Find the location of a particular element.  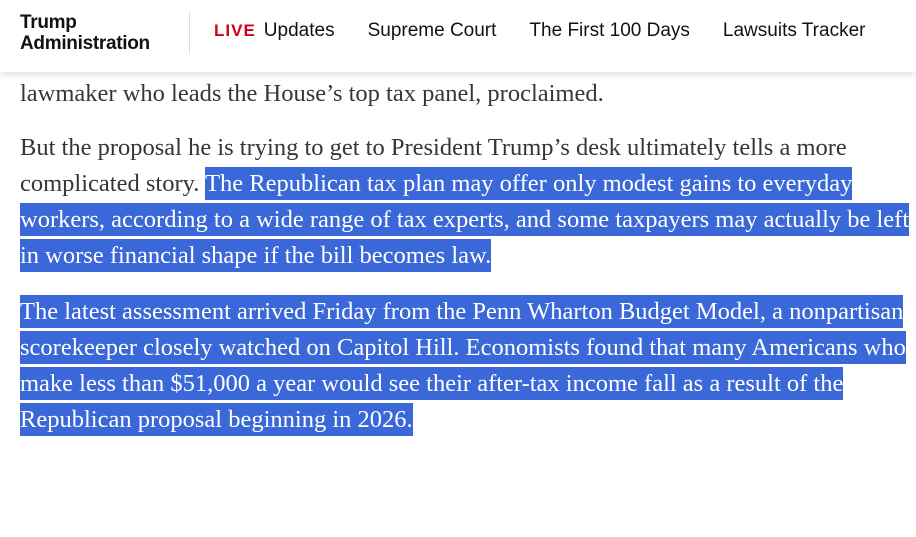

nav-item-lawsuits-tracker: Lawsuits Tracker is located at coordinates (794, 30).